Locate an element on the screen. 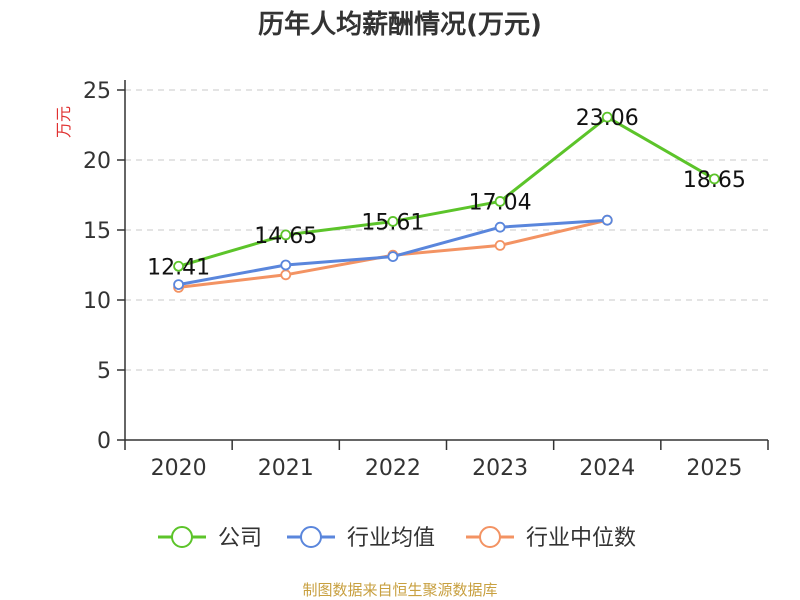 This screenshot has height=600, width=800. series-1-point-2020 is located at coordinates (178, 285).